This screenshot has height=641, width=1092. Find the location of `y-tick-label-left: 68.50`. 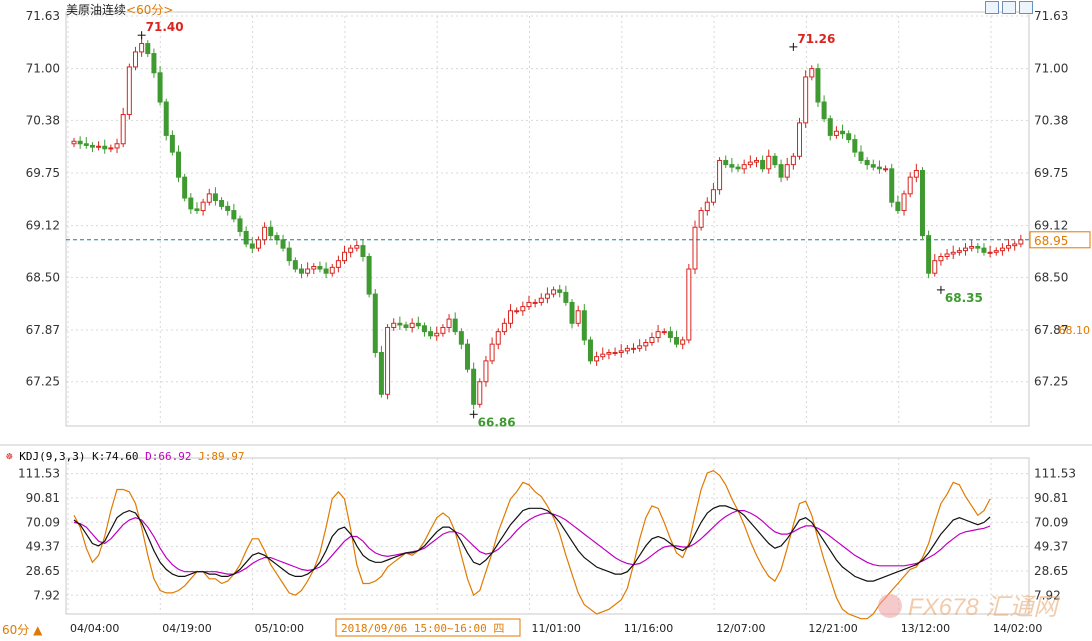

y-tick-label-left: 68.50 is located at coordinates (43, 277).